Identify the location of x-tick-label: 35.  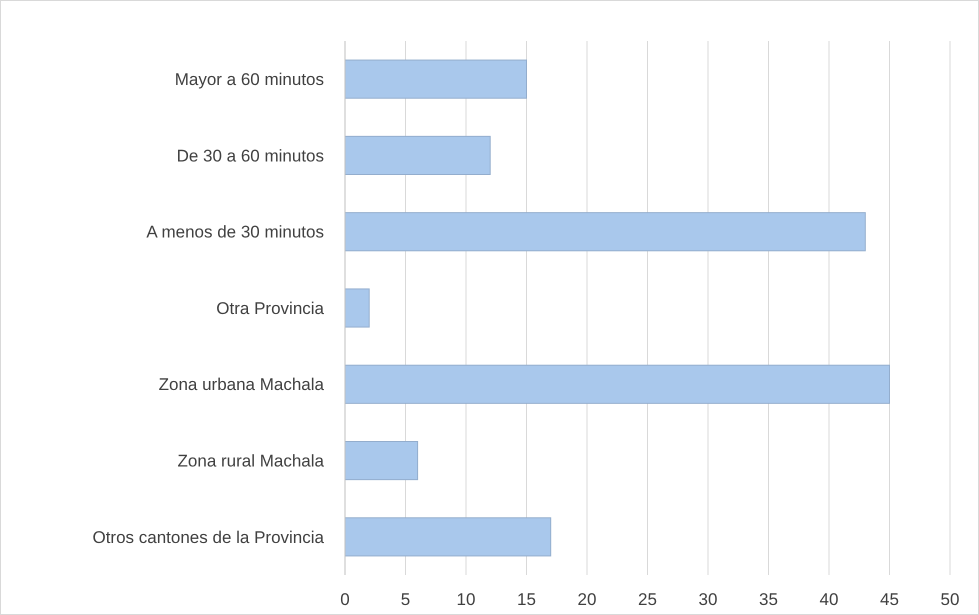
(768, 599).